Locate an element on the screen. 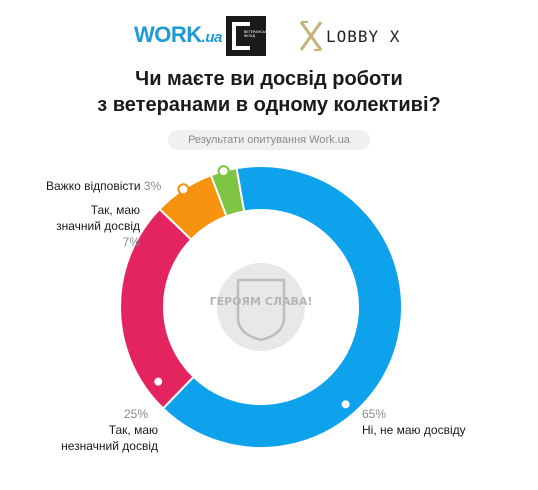 This screenshot has height=490, width=538. logo-bar: WORK.ua ВЕТЕРАНСЬКИЙ ФОНД LOBBY X is located at coordinates (269, 34).